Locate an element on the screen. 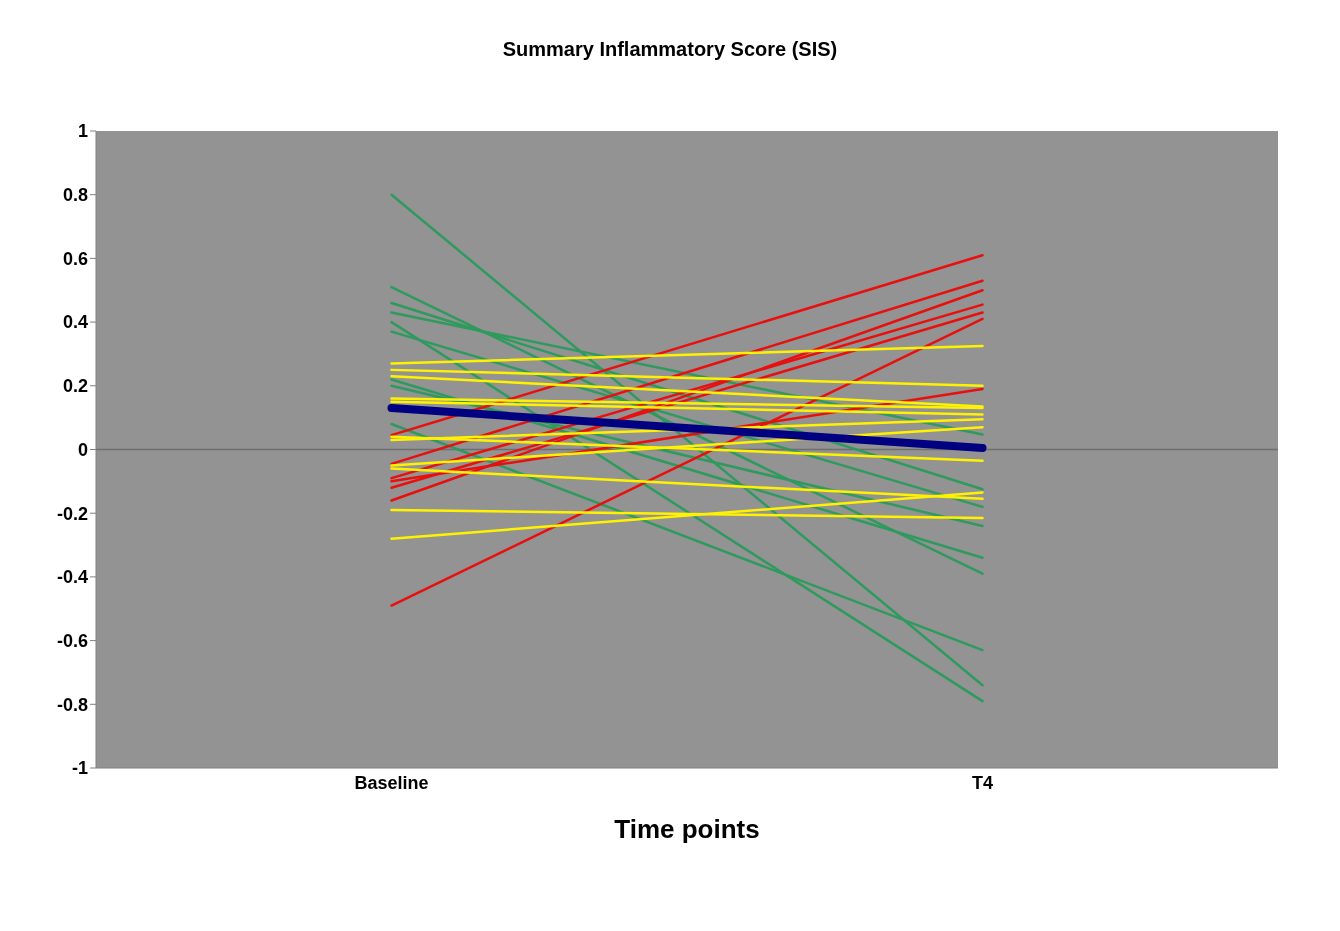 This screenshot has width=1340, height=931. y-tick-label: 1 is located at coordinates (82, 131).